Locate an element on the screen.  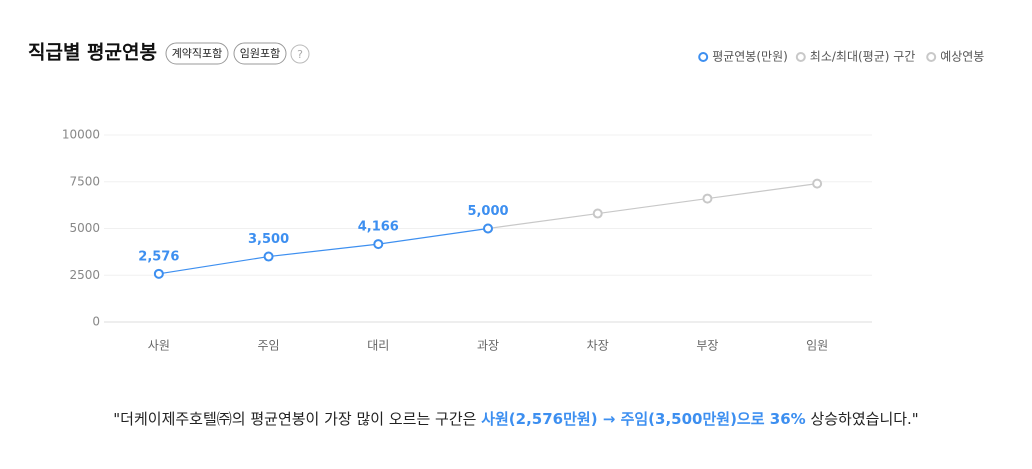
summary-text: 상승하였습니다." is located at coordinates (862, 419).